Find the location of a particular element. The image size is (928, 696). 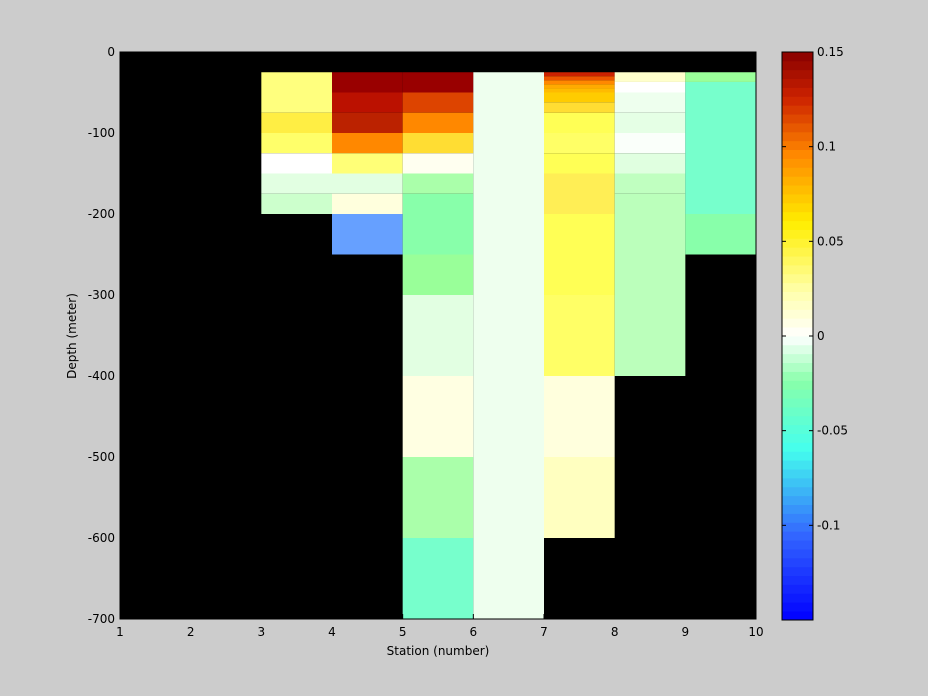

y-tick-label: -100 is located at coordinates (101, 133).